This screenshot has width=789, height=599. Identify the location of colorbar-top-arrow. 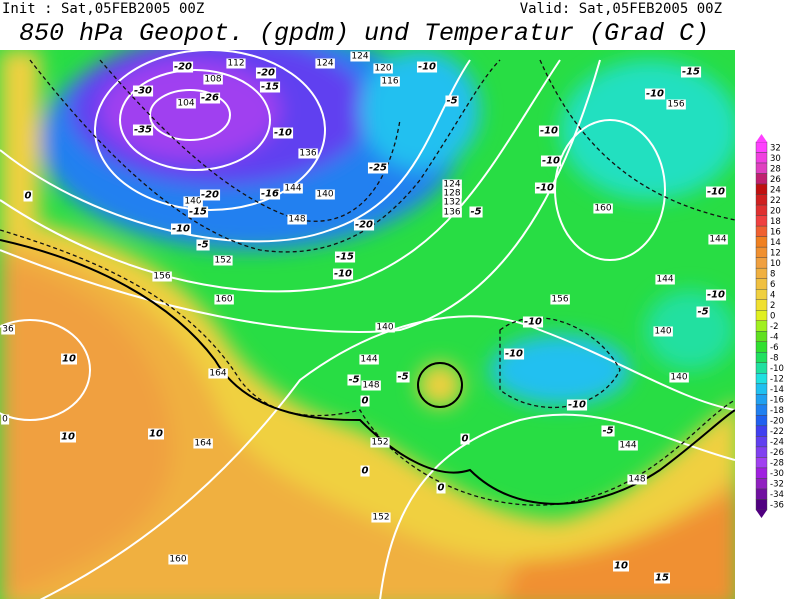
(761, 138).